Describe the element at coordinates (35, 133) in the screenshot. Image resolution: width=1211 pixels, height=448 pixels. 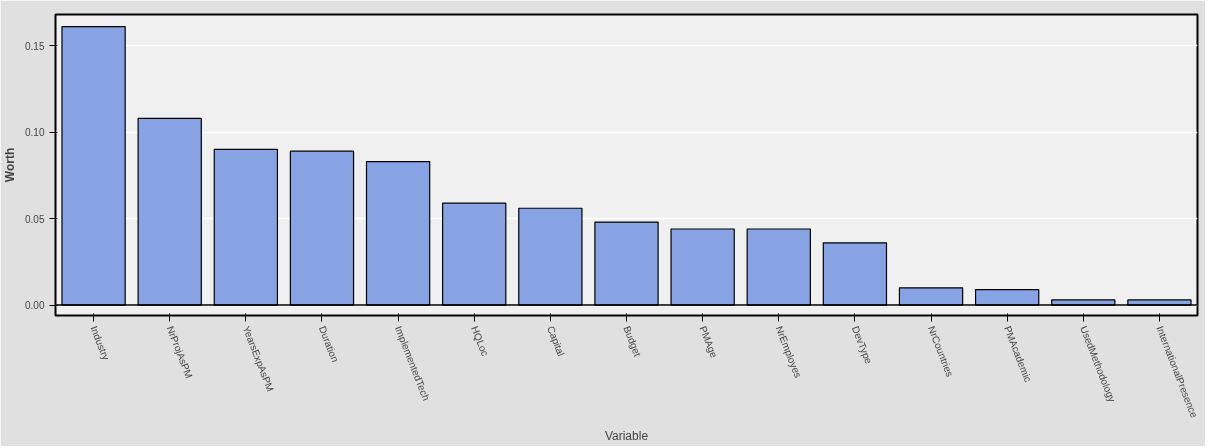
I see `y-tick-label: 0.10` at that location.